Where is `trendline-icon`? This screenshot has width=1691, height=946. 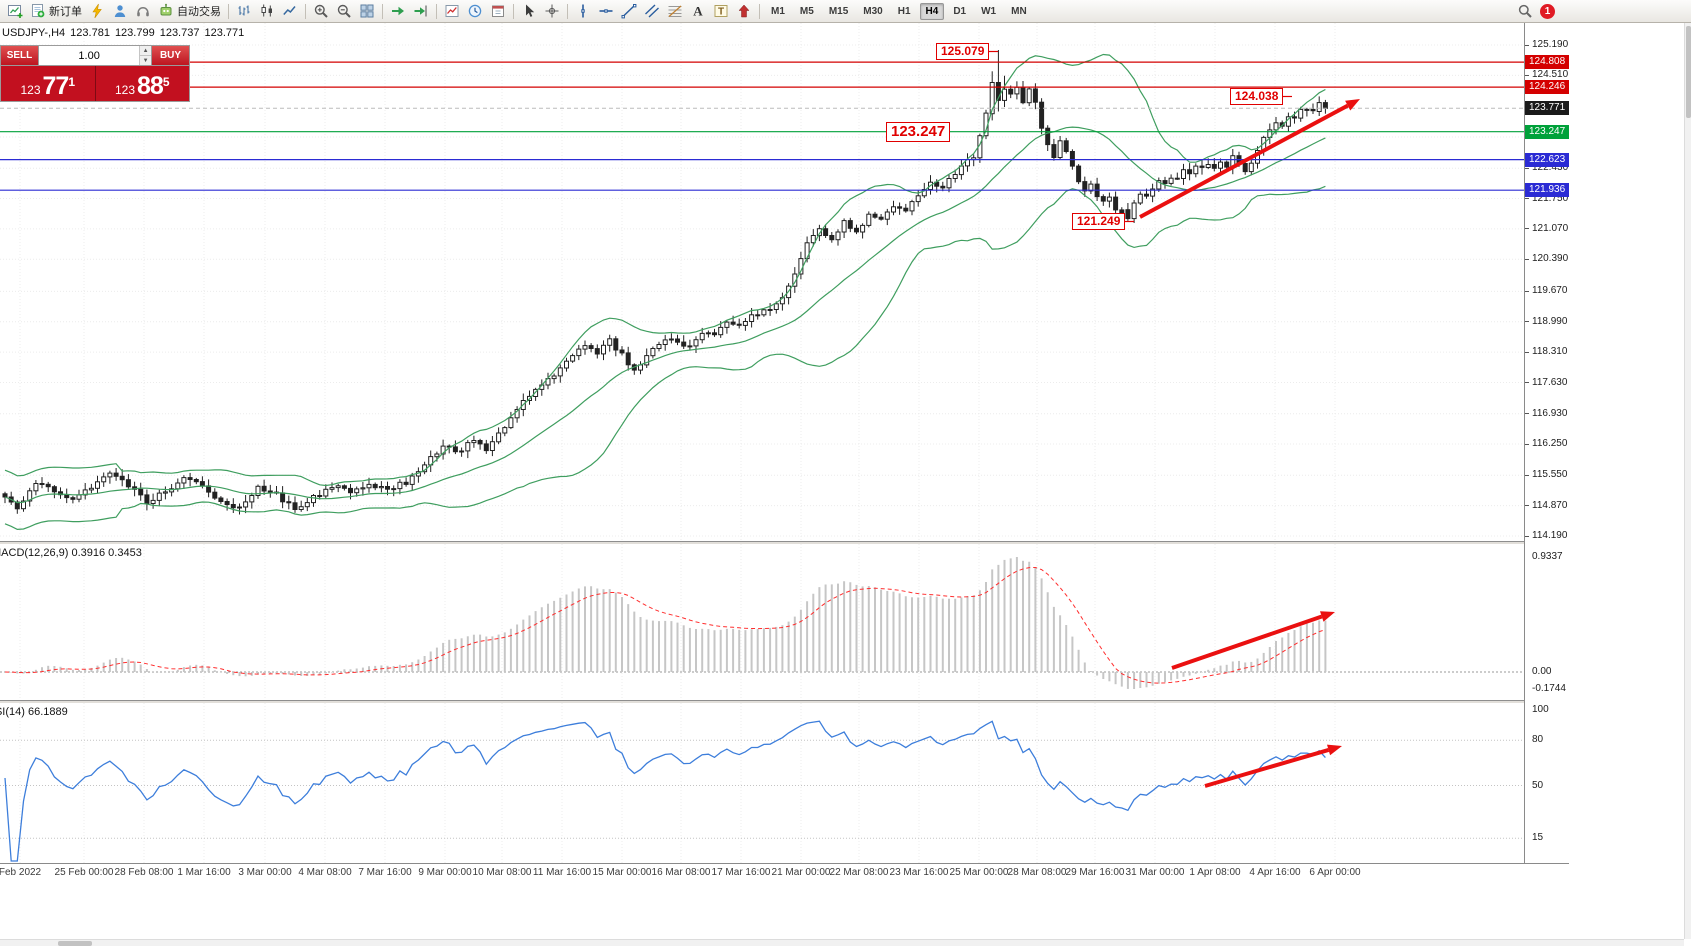
trendline-icon is located at coordinates (629, 11).